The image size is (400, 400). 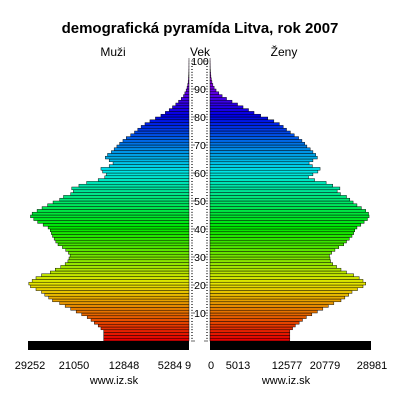 What do you see at coordinates (200, 314) in the screenshot?
I see `age-tick-label: 10` at bounding box center [200, 314].